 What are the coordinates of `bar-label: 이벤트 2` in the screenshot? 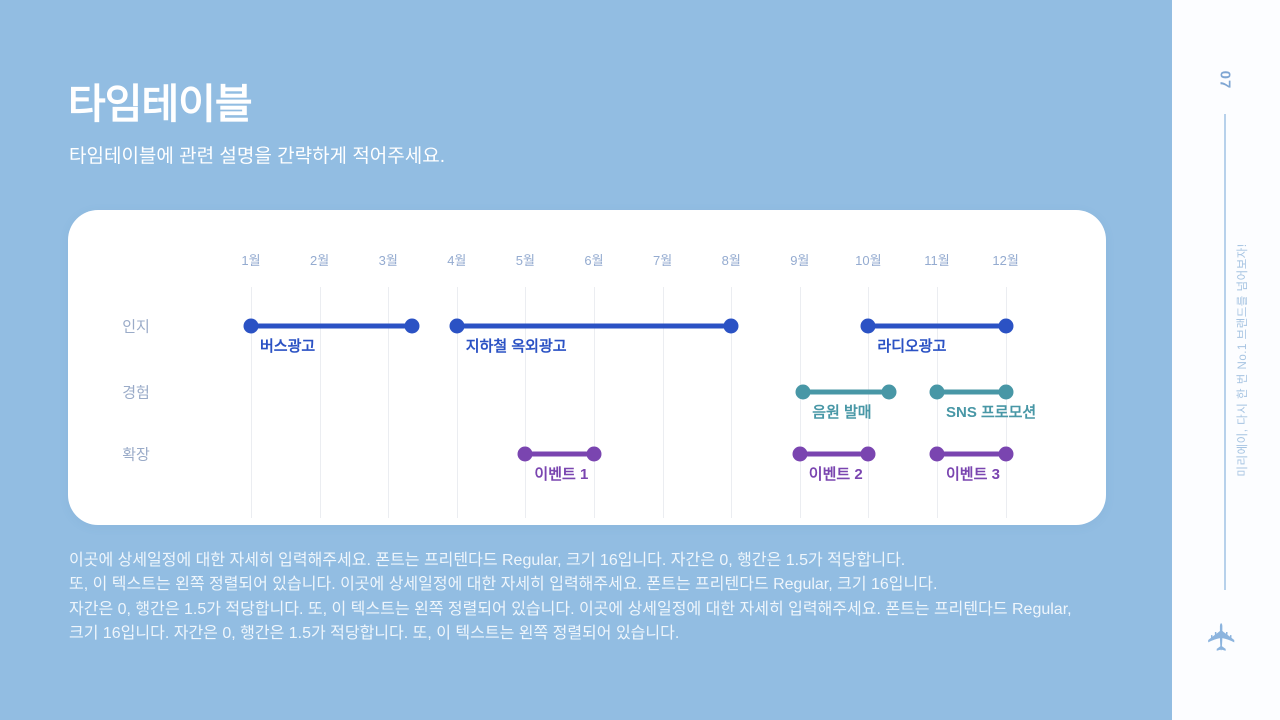 It's located at (835, 474).